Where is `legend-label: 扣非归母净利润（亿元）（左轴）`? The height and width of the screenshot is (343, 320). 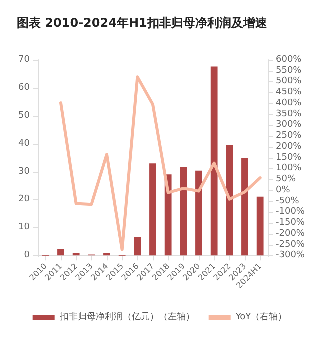
legend-label: 扣非归母净利润（亿元）（左轴） is located at coordinates (126, 317).